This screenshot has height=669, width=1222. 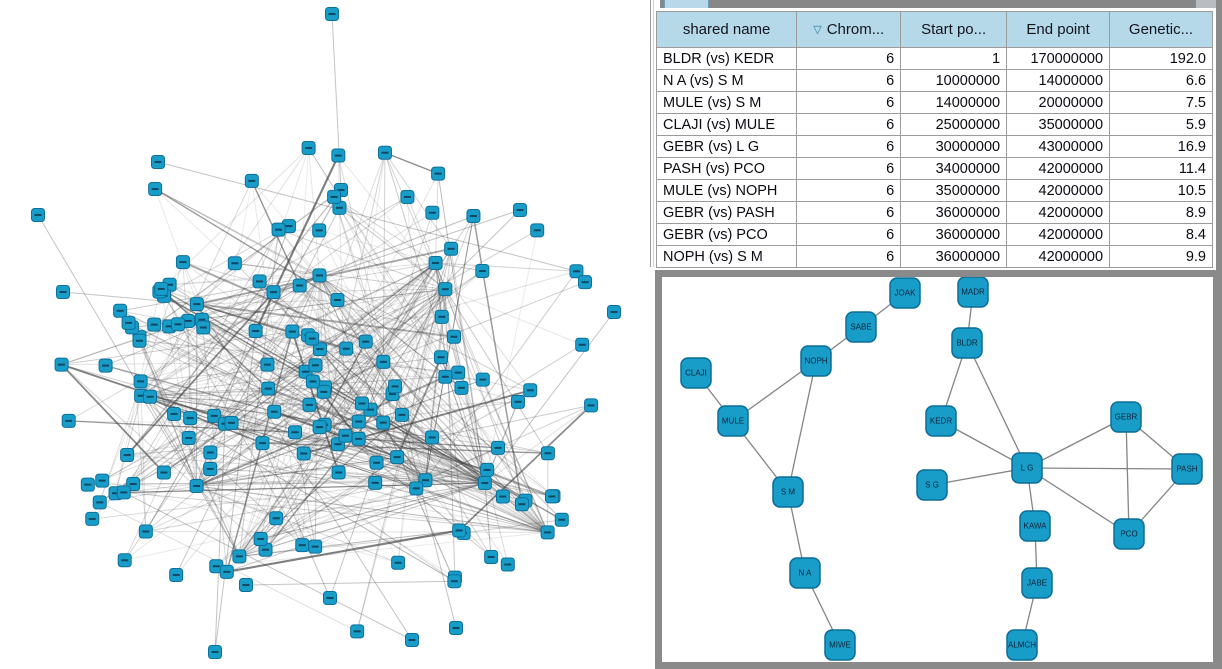 I want to click on table-cell: 36000000, so click(x=954, y=212).